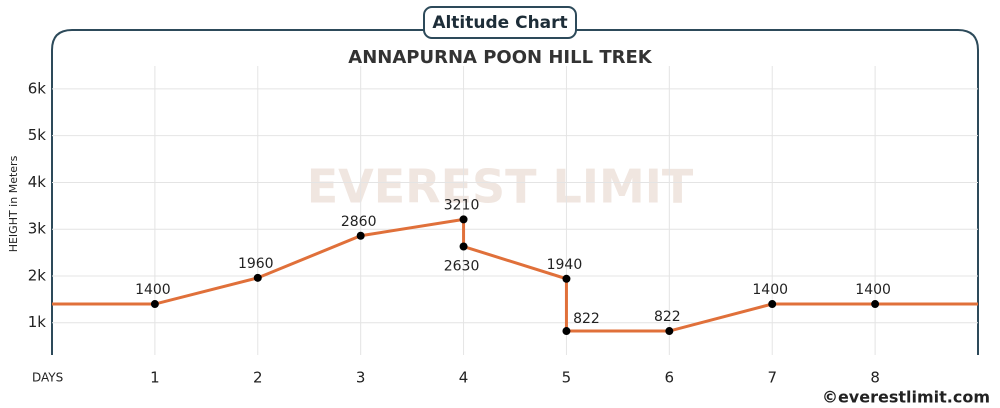 The height and width of the screenshot is (408, 1000). Describe the element at coordinates (875, 378) in the screenshot. I see `x-tick-label: 8` at that location.